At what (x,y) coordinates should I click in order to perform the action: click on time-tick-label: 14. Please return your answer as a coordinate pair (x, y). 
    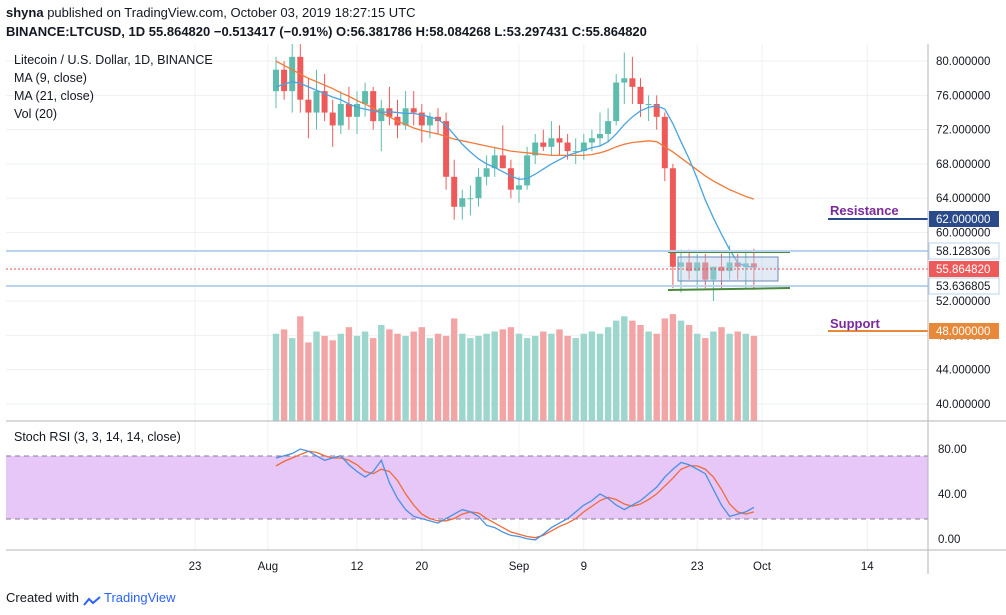
    Looking at the image, I should click on (867, 567).